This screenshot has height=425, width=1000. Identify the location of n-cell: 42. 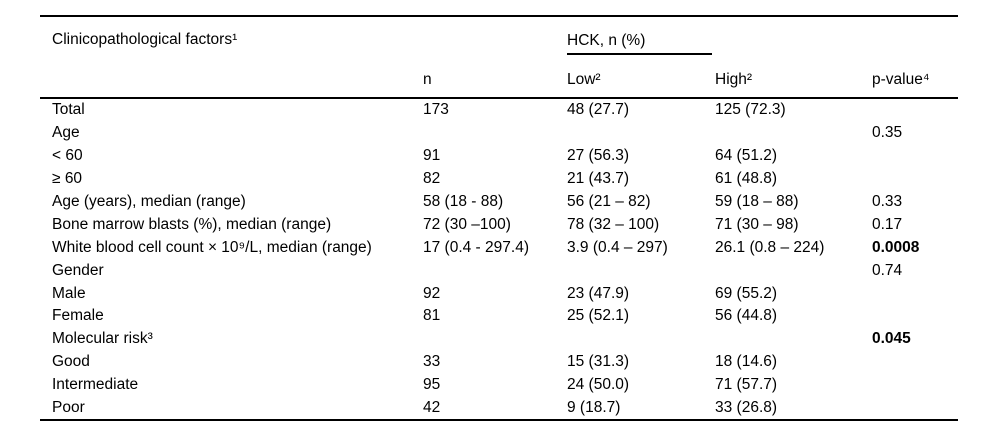
(432, 408).